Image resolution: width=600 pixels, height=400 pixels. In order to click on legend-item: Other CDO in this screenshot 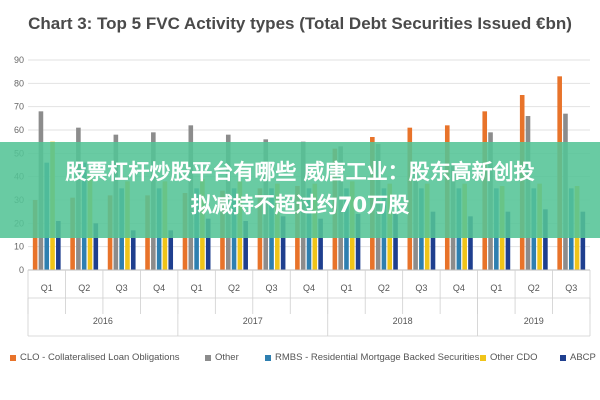, I will do `click(509, 357)`.